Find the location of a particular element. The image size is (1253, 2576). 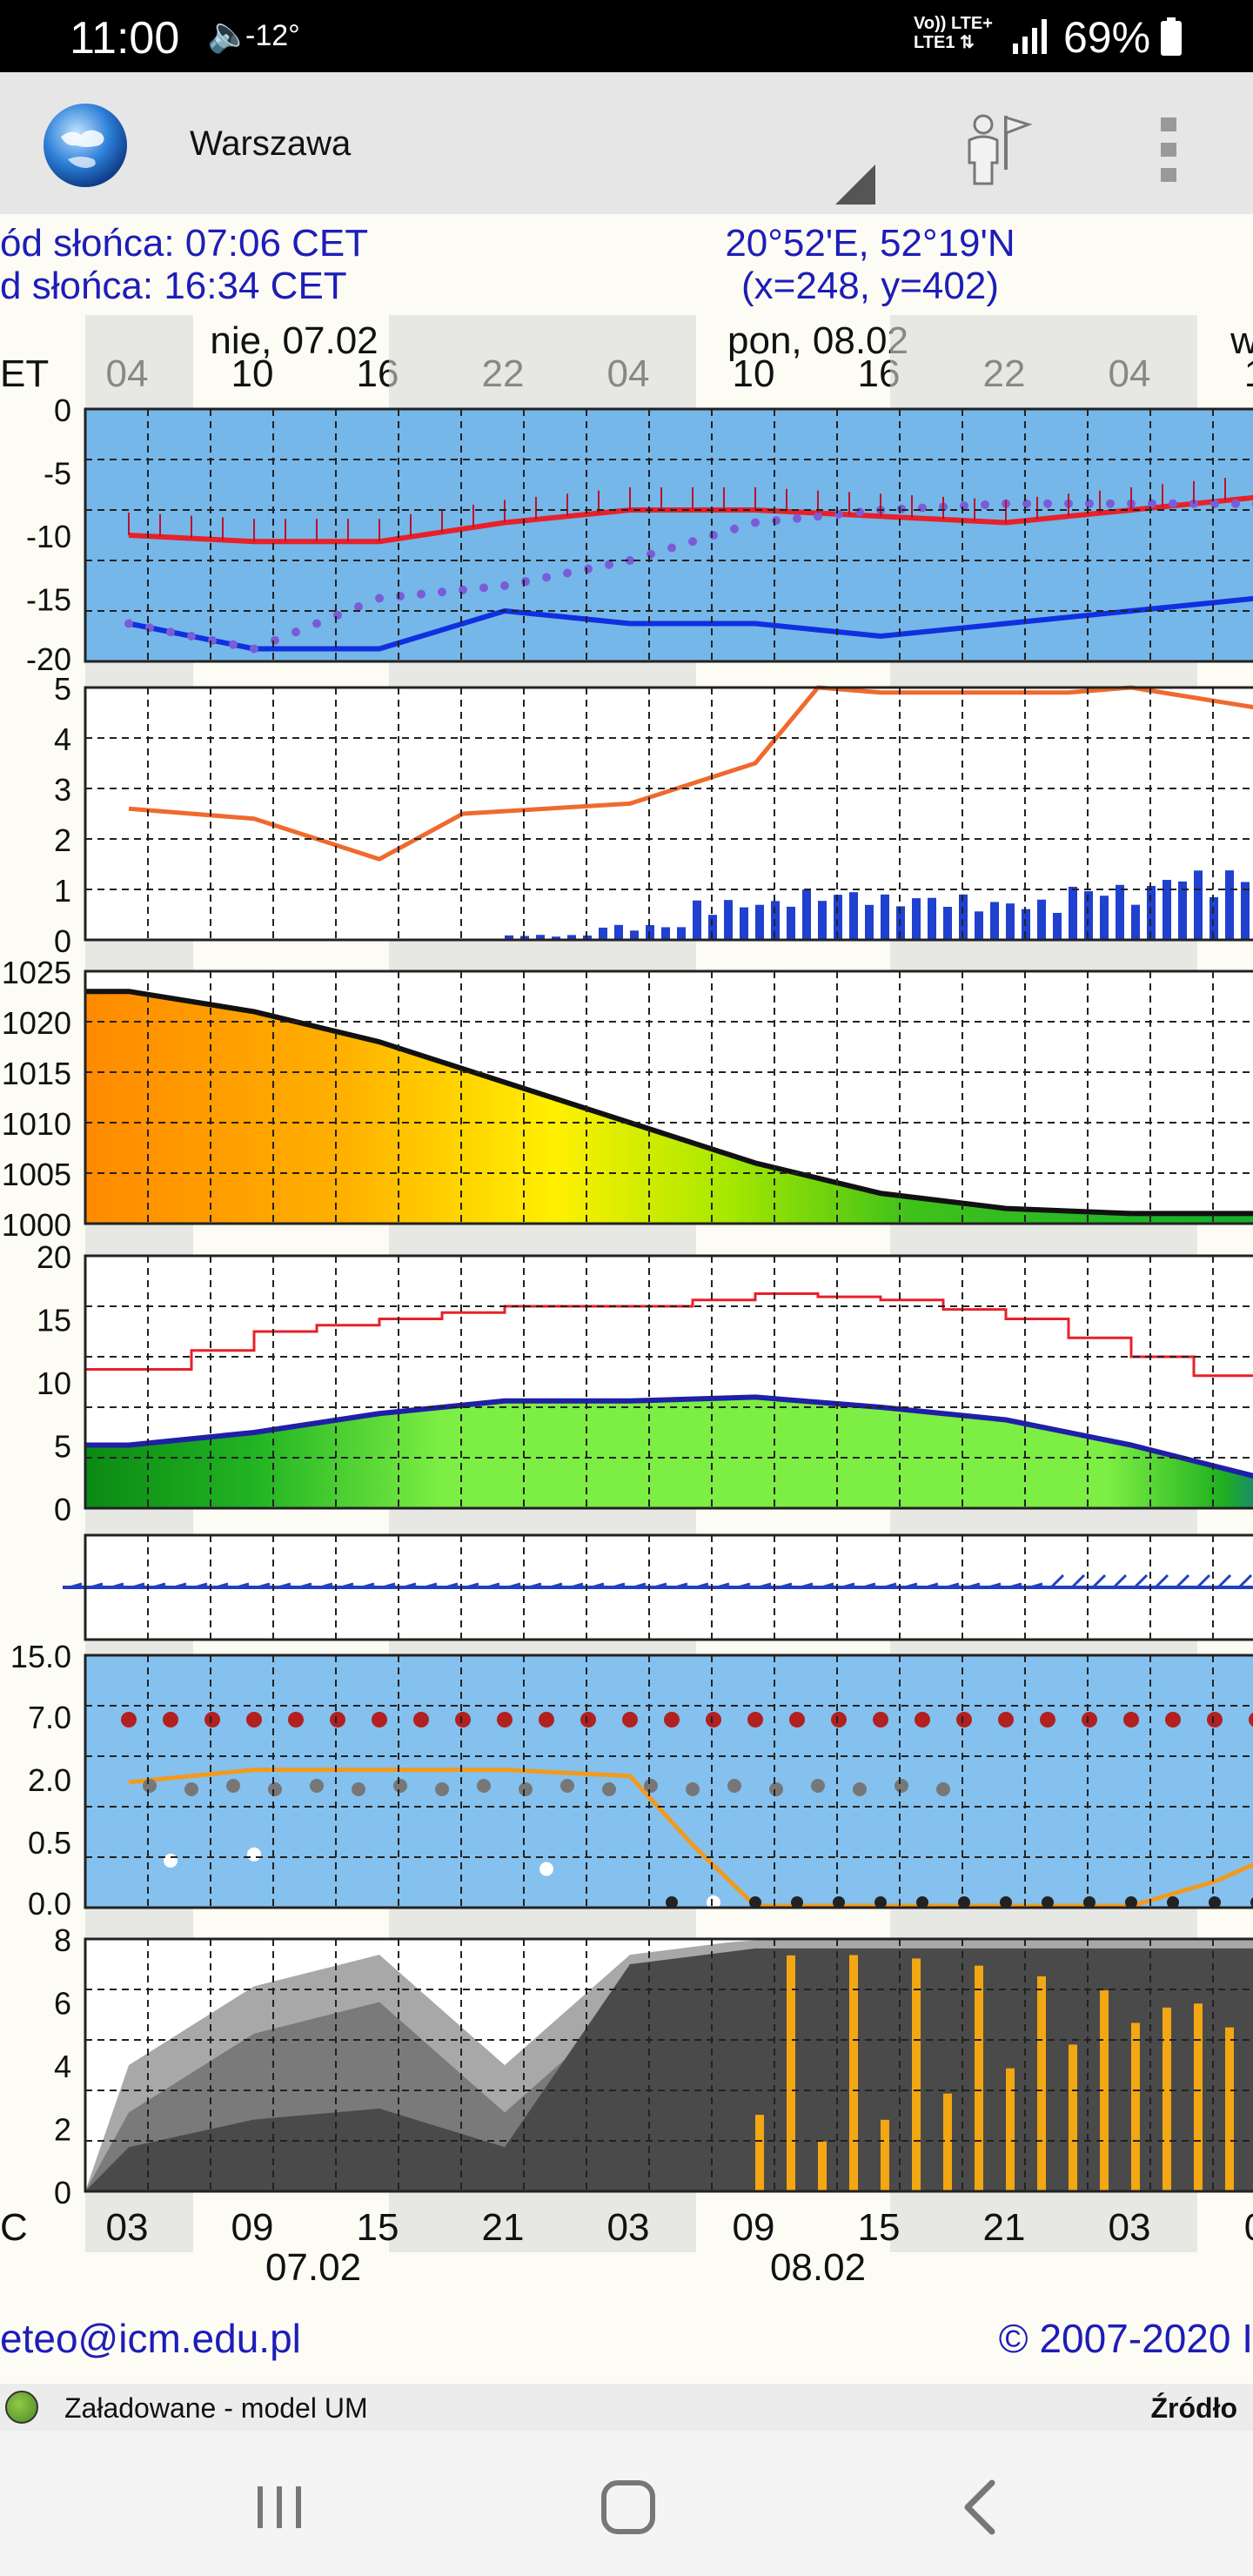

bottom-hour-label: 09 is located at coordinates (754, 2227).